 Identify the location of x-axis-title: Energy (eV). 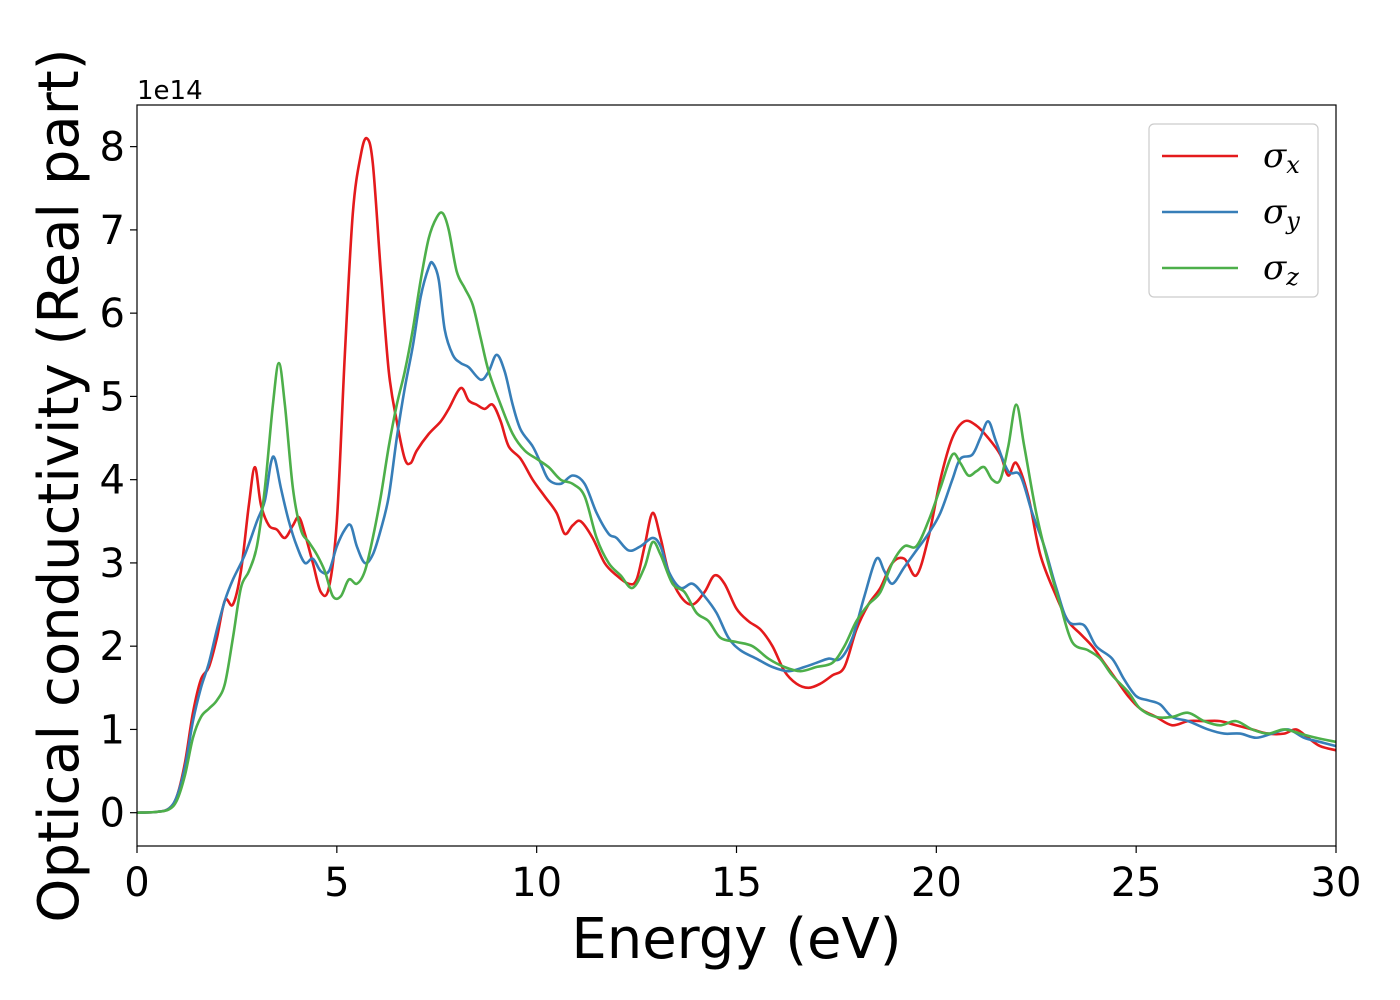
(736, 939).